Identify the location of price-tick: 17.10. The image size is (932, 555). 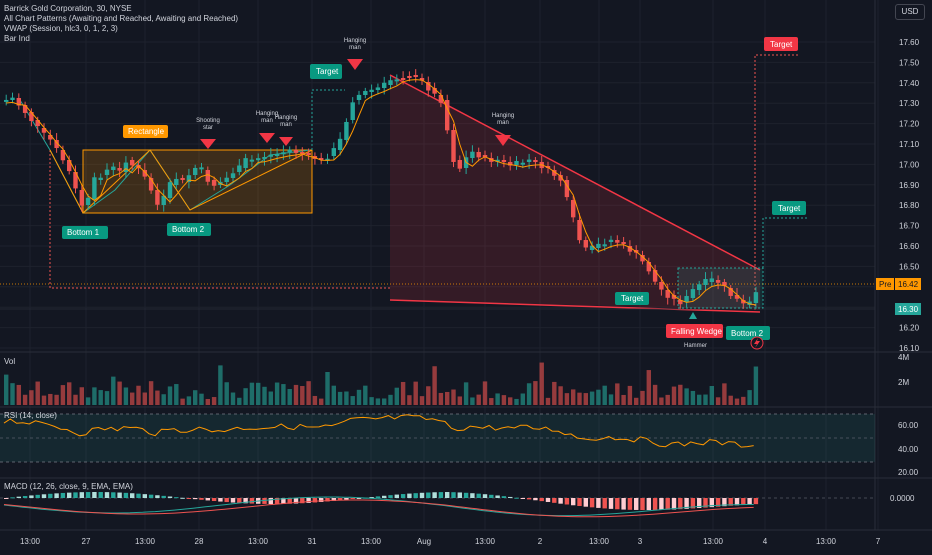
(909, 144).